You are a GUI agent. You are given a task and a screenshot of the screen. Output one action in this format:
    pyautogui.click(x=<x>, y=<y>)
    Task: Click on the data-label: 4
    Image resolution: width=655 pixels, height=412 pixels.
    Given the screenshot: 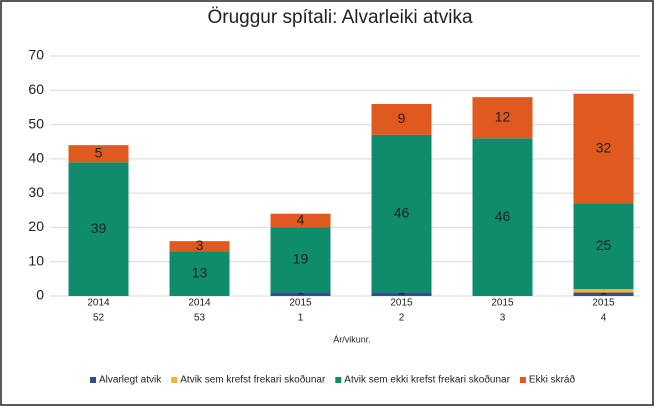 What is the action you would take?
    pyautogui.click(x=301, y=219)
    